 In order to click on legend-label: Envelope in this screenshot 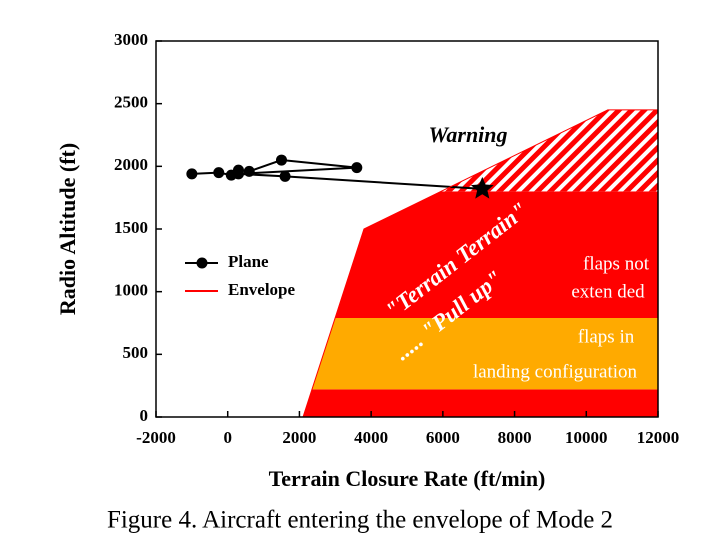, I will do `click(262, 289)`.